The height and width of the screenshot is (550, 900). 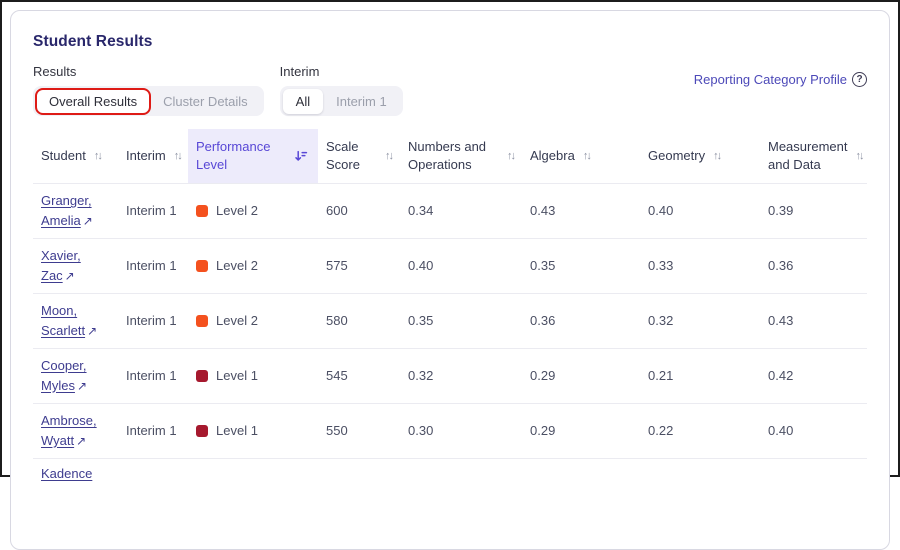 I want to click on scale-score-cell: 575, so click(x=359, y=266).